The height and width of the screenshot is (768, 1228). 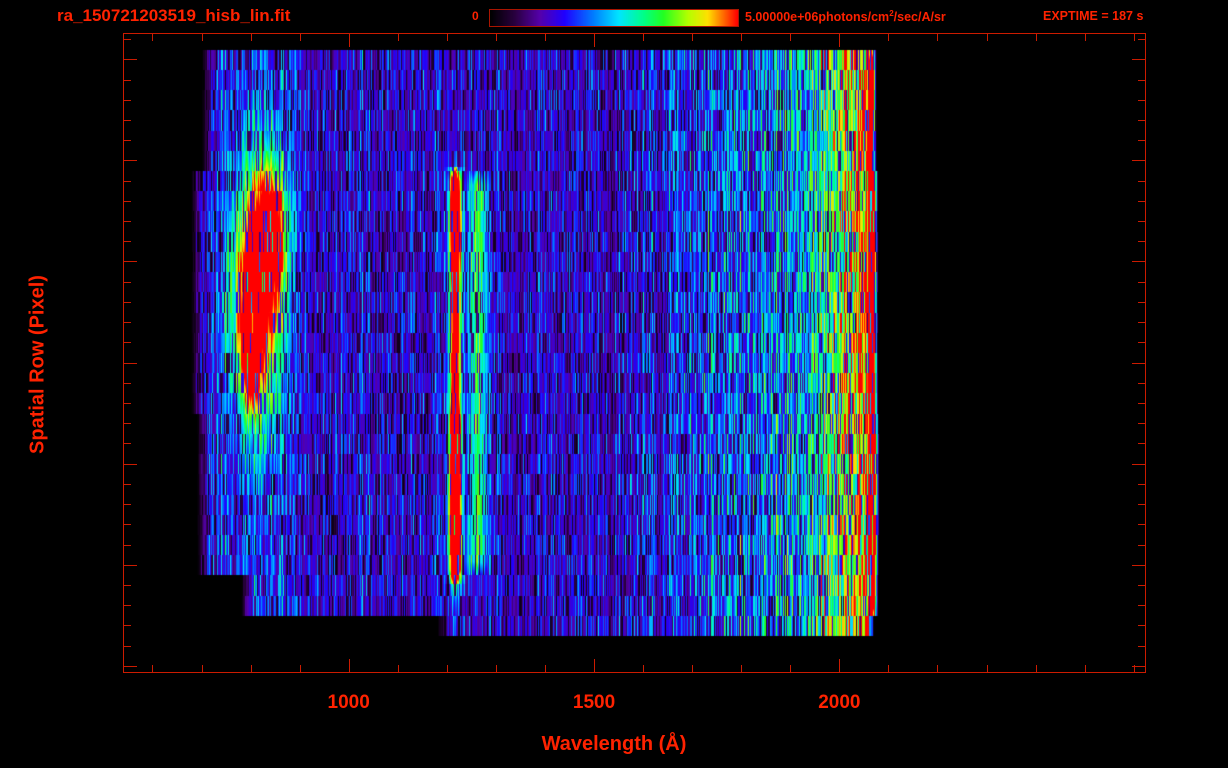 What do you see at coordinates (174, 15) in the screenshot?
I see `file-title: ra_150721203519_hisb_lin.fit` at bounding box center [174, 15].